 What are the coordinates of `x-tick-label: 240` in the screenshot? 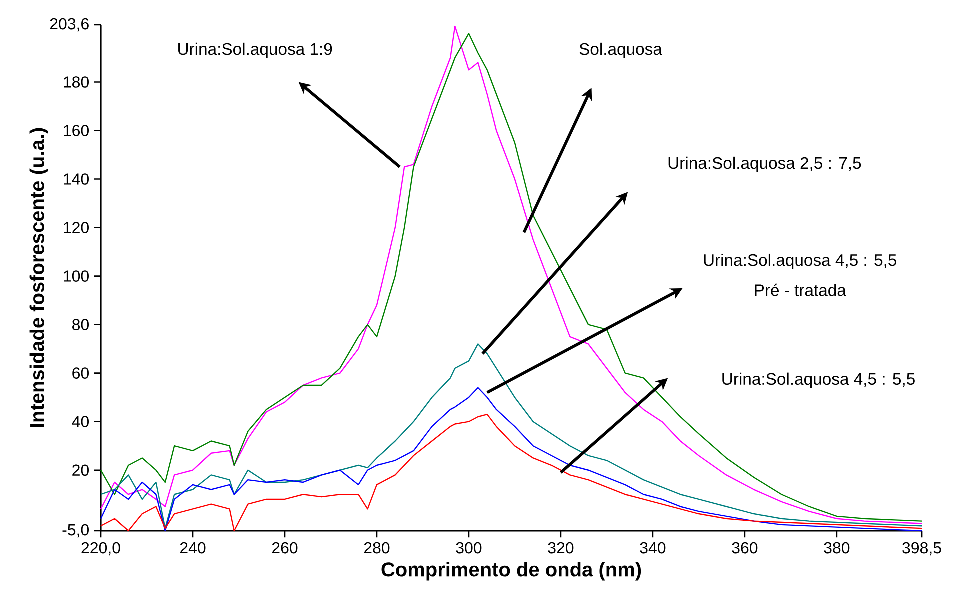 It's located at (193, 548).